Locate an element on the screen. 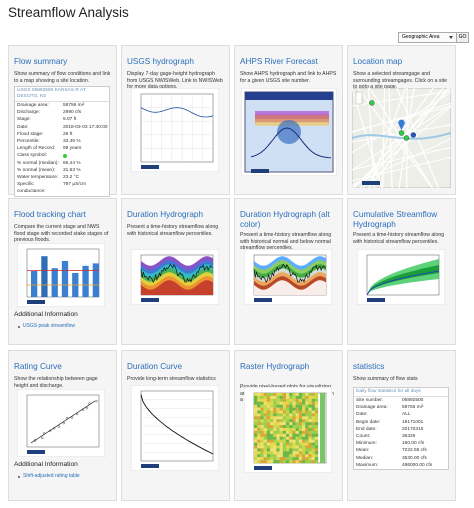  card-title: Rating Curve is located at coordinates (38, 366).